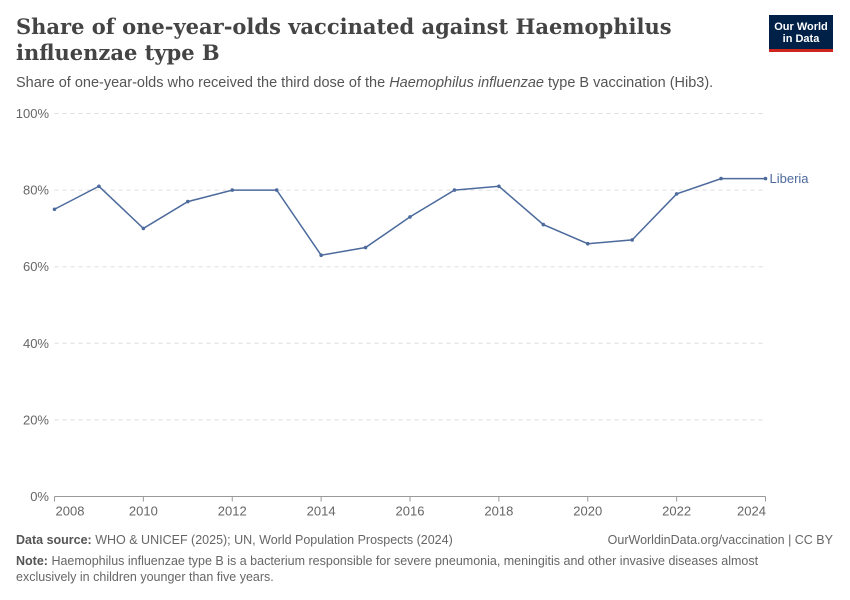 This screenshot has height=600, width=850. Describe the element at coordinates (790, 178) in the screenshot. I see `series-label: Liberia` at that location.